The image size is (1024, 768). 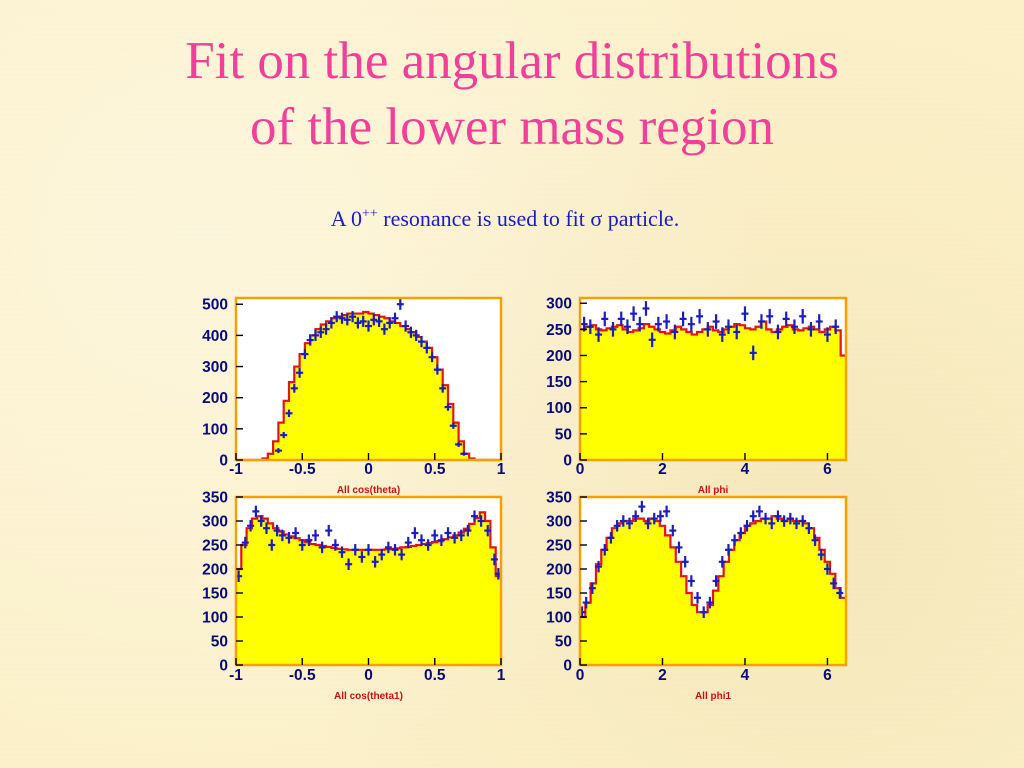 What do you see at coordinates (713, 338) in the screenshot?
I see `fit-line` at bounding box center [713, 338].